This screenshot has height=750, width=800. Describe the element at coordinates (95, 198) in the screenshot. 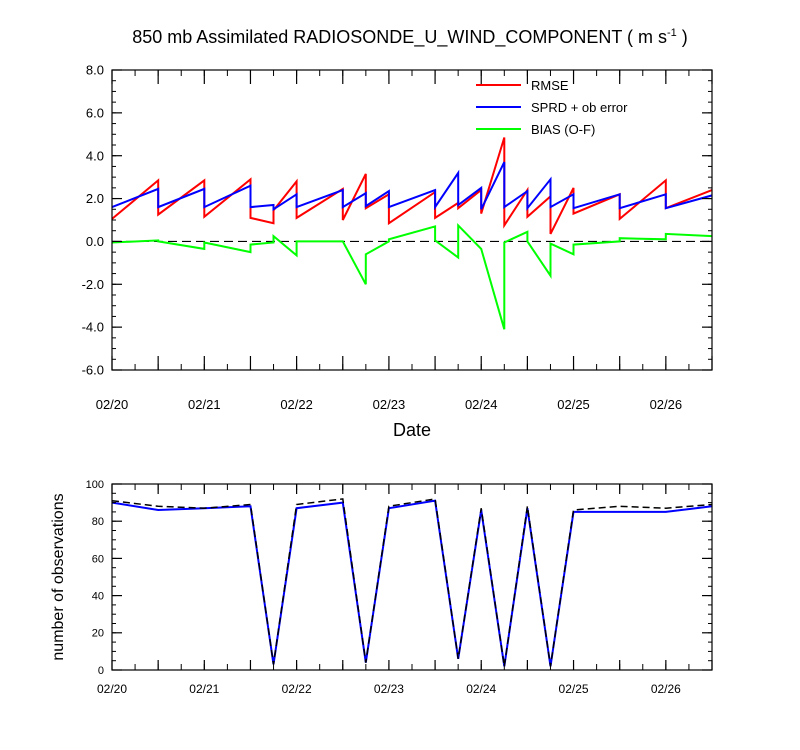

I see `y-tick-label: 2.0` at that location.